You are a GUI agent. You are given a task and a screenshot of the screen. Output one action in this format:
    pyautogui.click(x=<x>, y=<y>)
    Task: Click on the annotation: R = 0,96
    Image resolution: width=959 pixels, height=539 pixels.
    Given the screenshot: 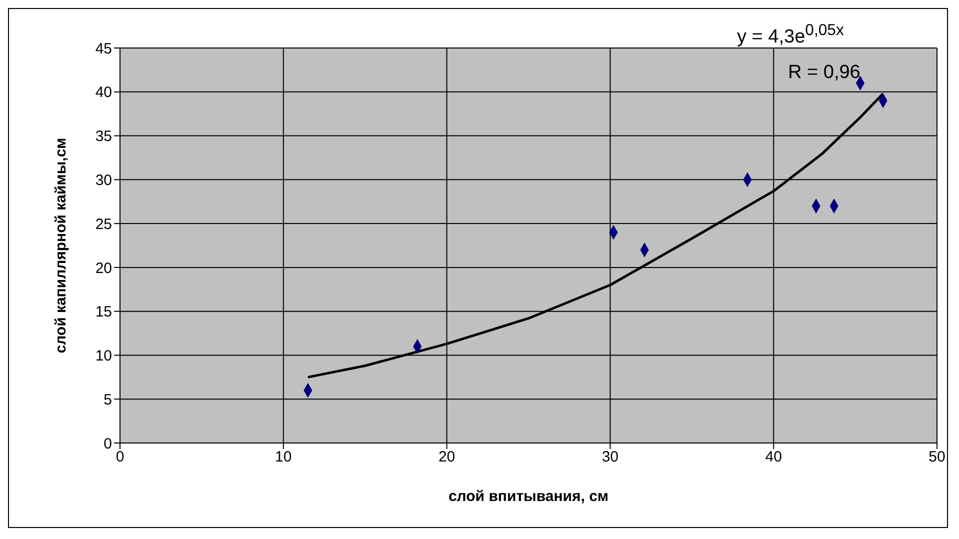 What is the action you would take?
    pyautogui.click(x=824, y=72)
    